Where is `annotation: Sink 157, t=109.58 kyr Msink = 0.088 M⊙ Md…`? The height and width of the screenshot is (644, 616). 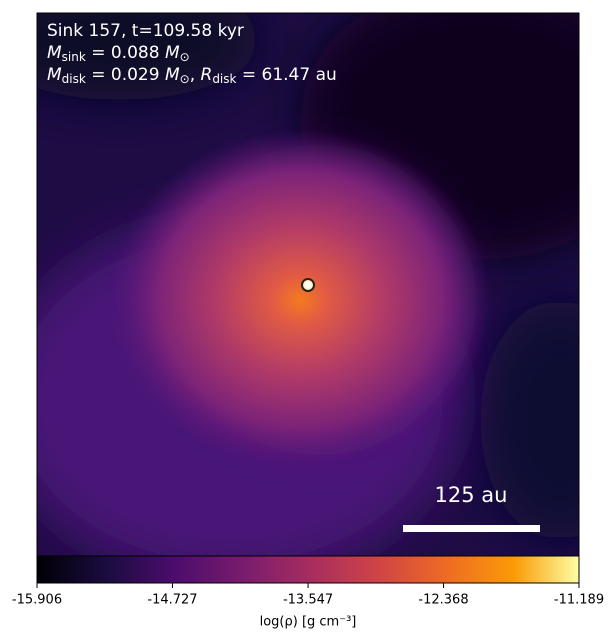
annotation: Sink 157, t=109.58 kyr Msink = 0.088 M⊙ Md… is located at coordinates (192, 53).